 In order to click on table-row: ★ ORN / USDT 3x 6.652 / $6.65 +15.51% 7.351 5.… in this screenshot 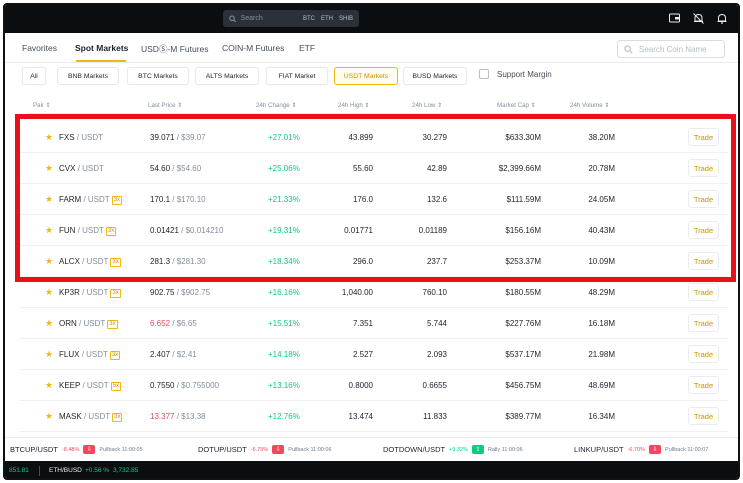, I will do `click(373, 323)`.